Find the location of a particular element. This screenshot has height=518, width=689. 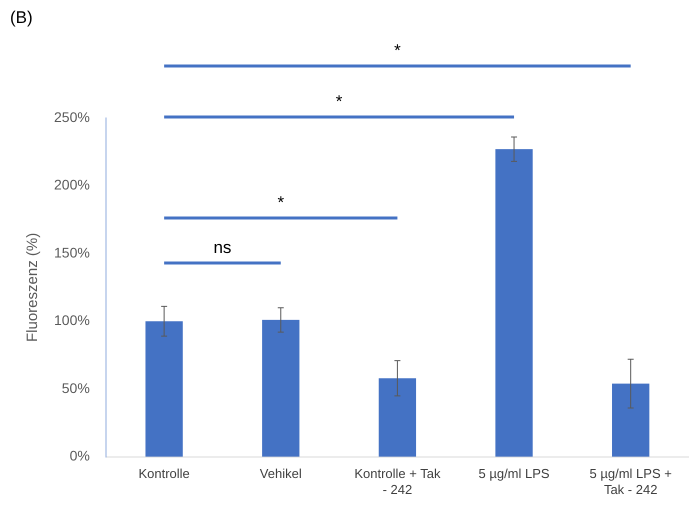

annotation: * is located at coordinates (280, 202).